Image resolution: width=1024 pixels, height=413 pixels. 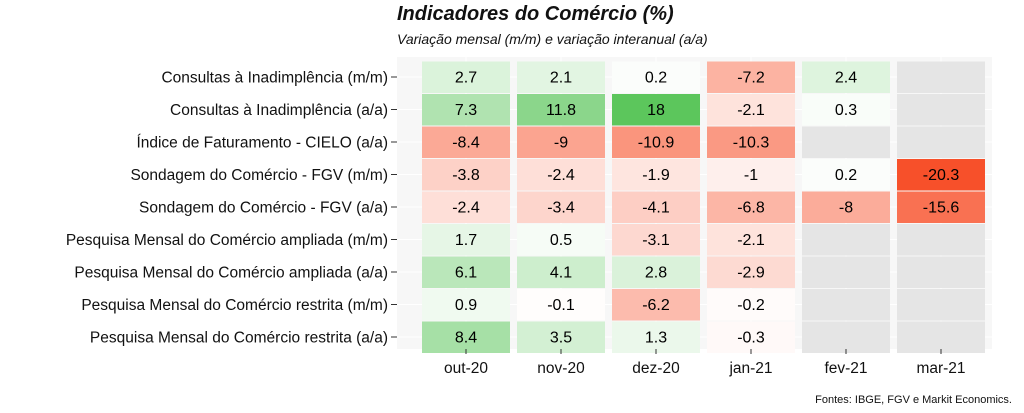 I want to click on cell-value-label: 0.5, so click(x=561, y=240).